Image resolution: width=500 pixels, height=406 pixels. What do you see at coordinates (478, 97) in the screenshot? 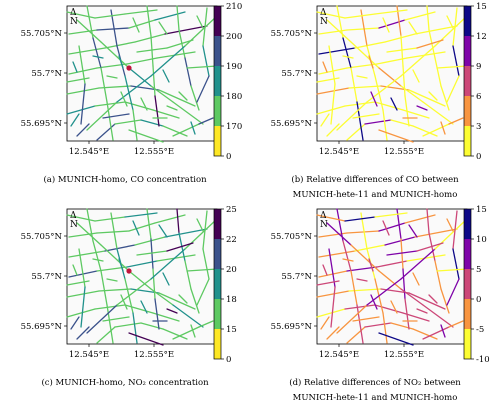
I see `colorbar-tick-label: 6` at bounding box center [478, 97].